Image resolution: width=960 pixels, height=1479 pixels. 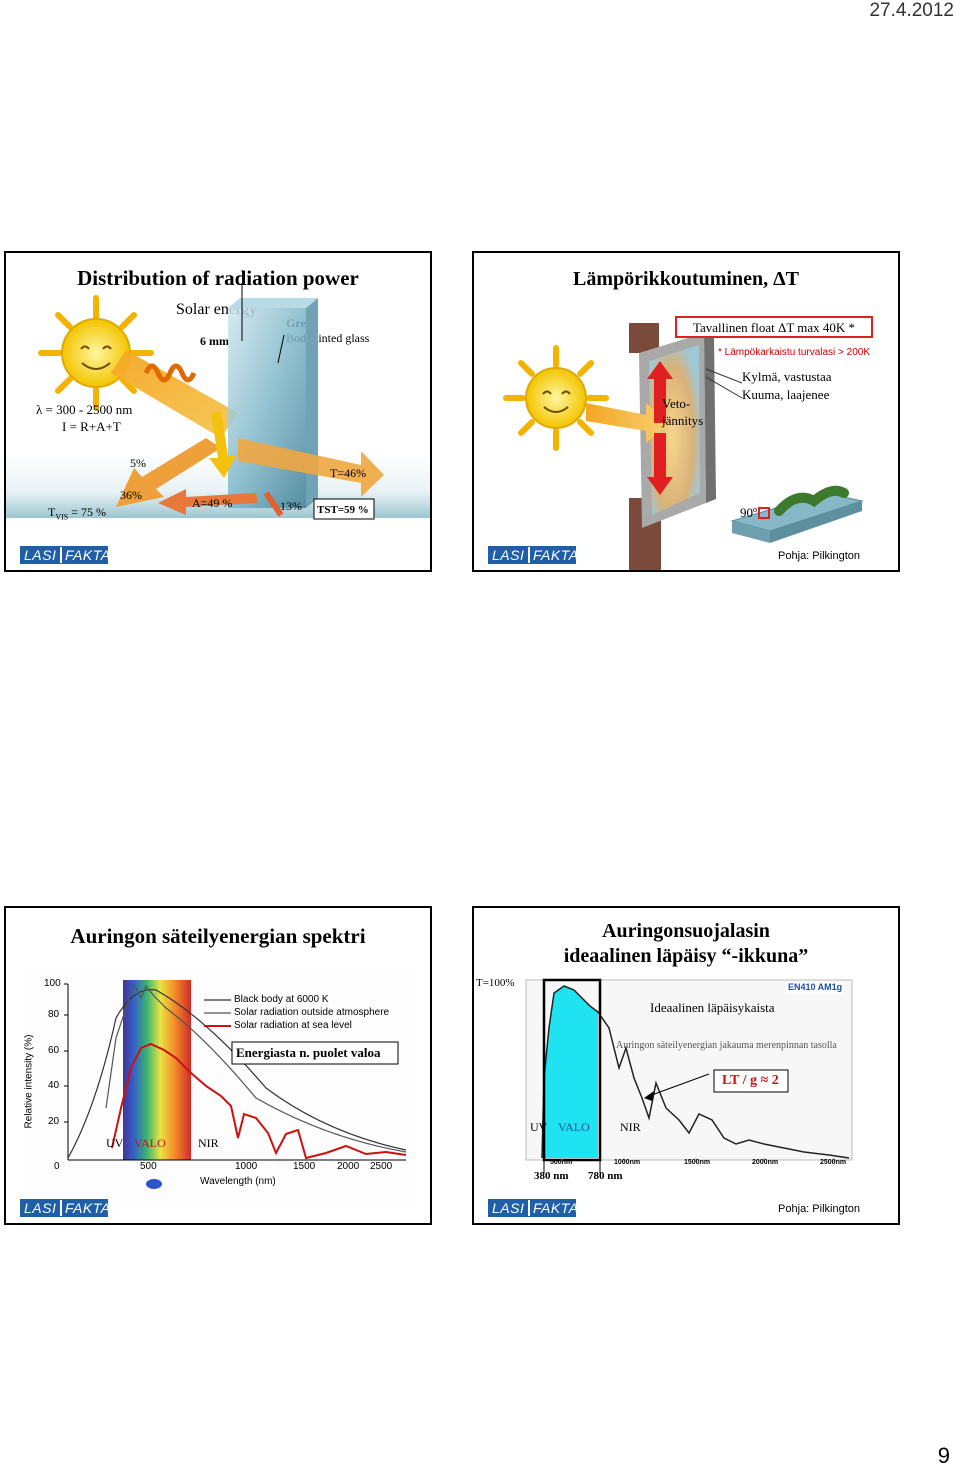 I want to click on ytick-20: 20, so click(x=54, y=1121).